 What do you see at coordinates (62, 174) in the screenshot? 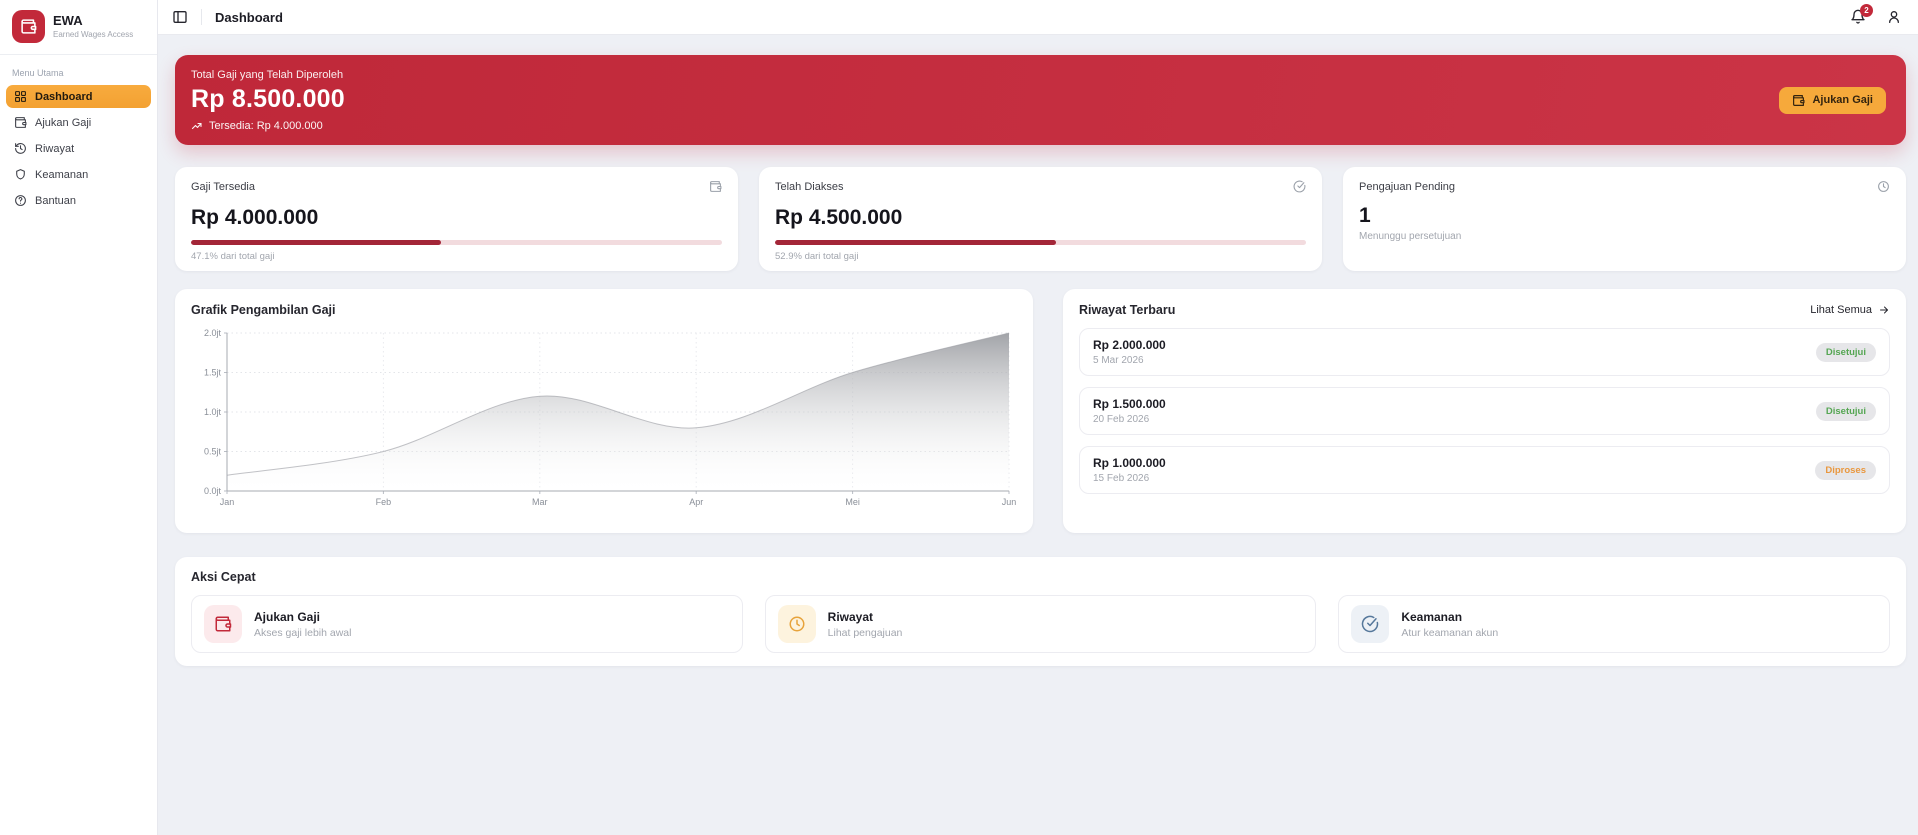
I see `sidebar-item-label: Keamanan` at bounding box center [62, 174].